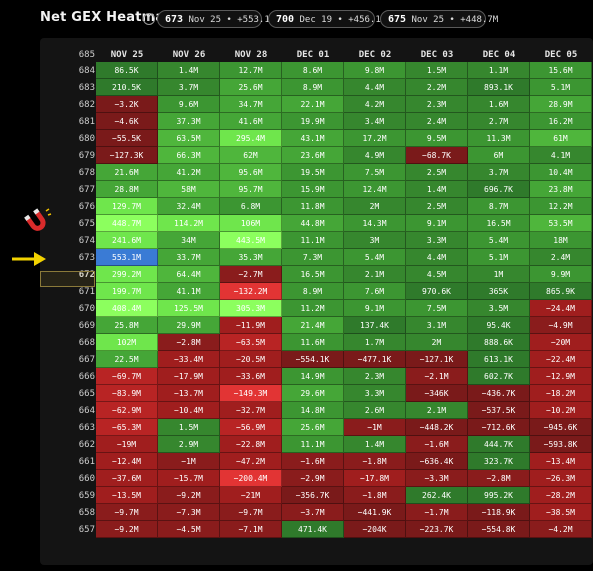 The width and height of the screenshot is (593, 571). What do you see at coordinates (313, 376) in the screenshot?
I see `heatmap-cell: 14.9M` at bounding box center [313, 376].